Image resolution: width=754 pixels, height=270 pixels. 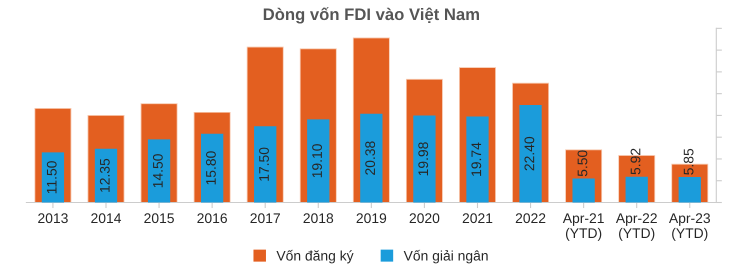 What do you see at coordinates (477, 218) in the screenshot?
I see `x-tick-label: 2021` at bounding box center [477, 218].